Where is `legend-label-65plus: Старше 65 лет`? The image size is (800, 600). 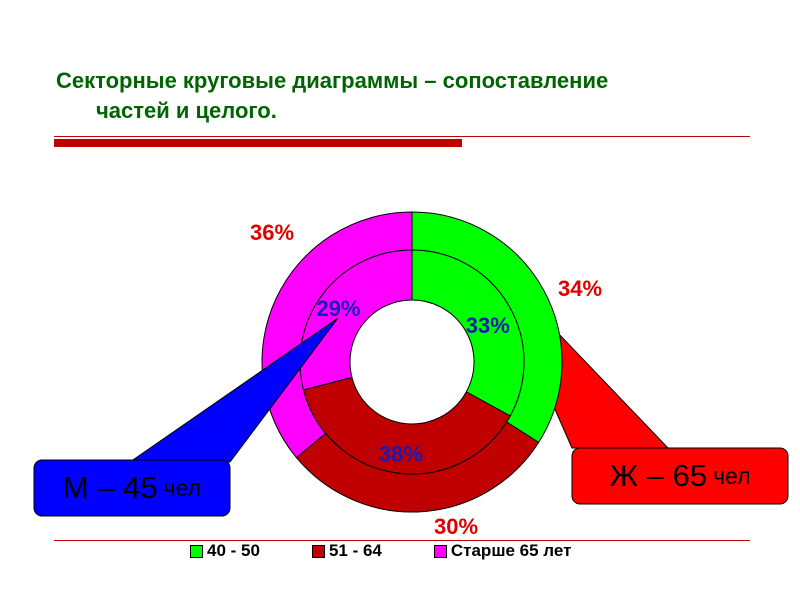 legend-label-65plus: Старше 65 лет is located at coordinates (511, 550).